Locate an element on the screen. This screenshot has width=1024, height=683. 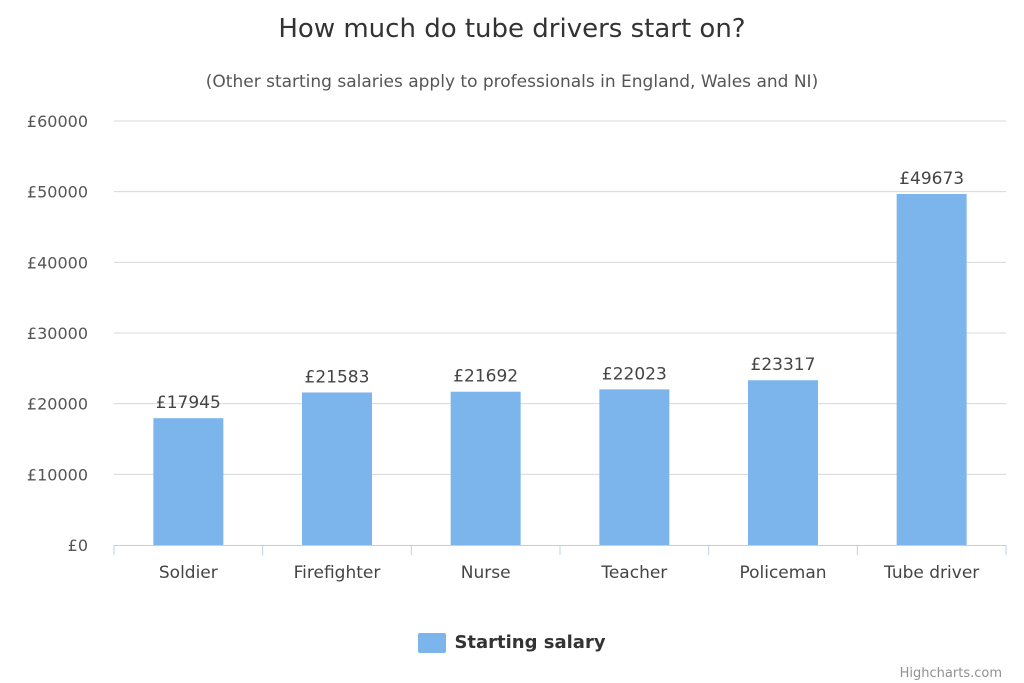
legend-item-starting-salary: Starting salary is located at coordinates (530, 642).